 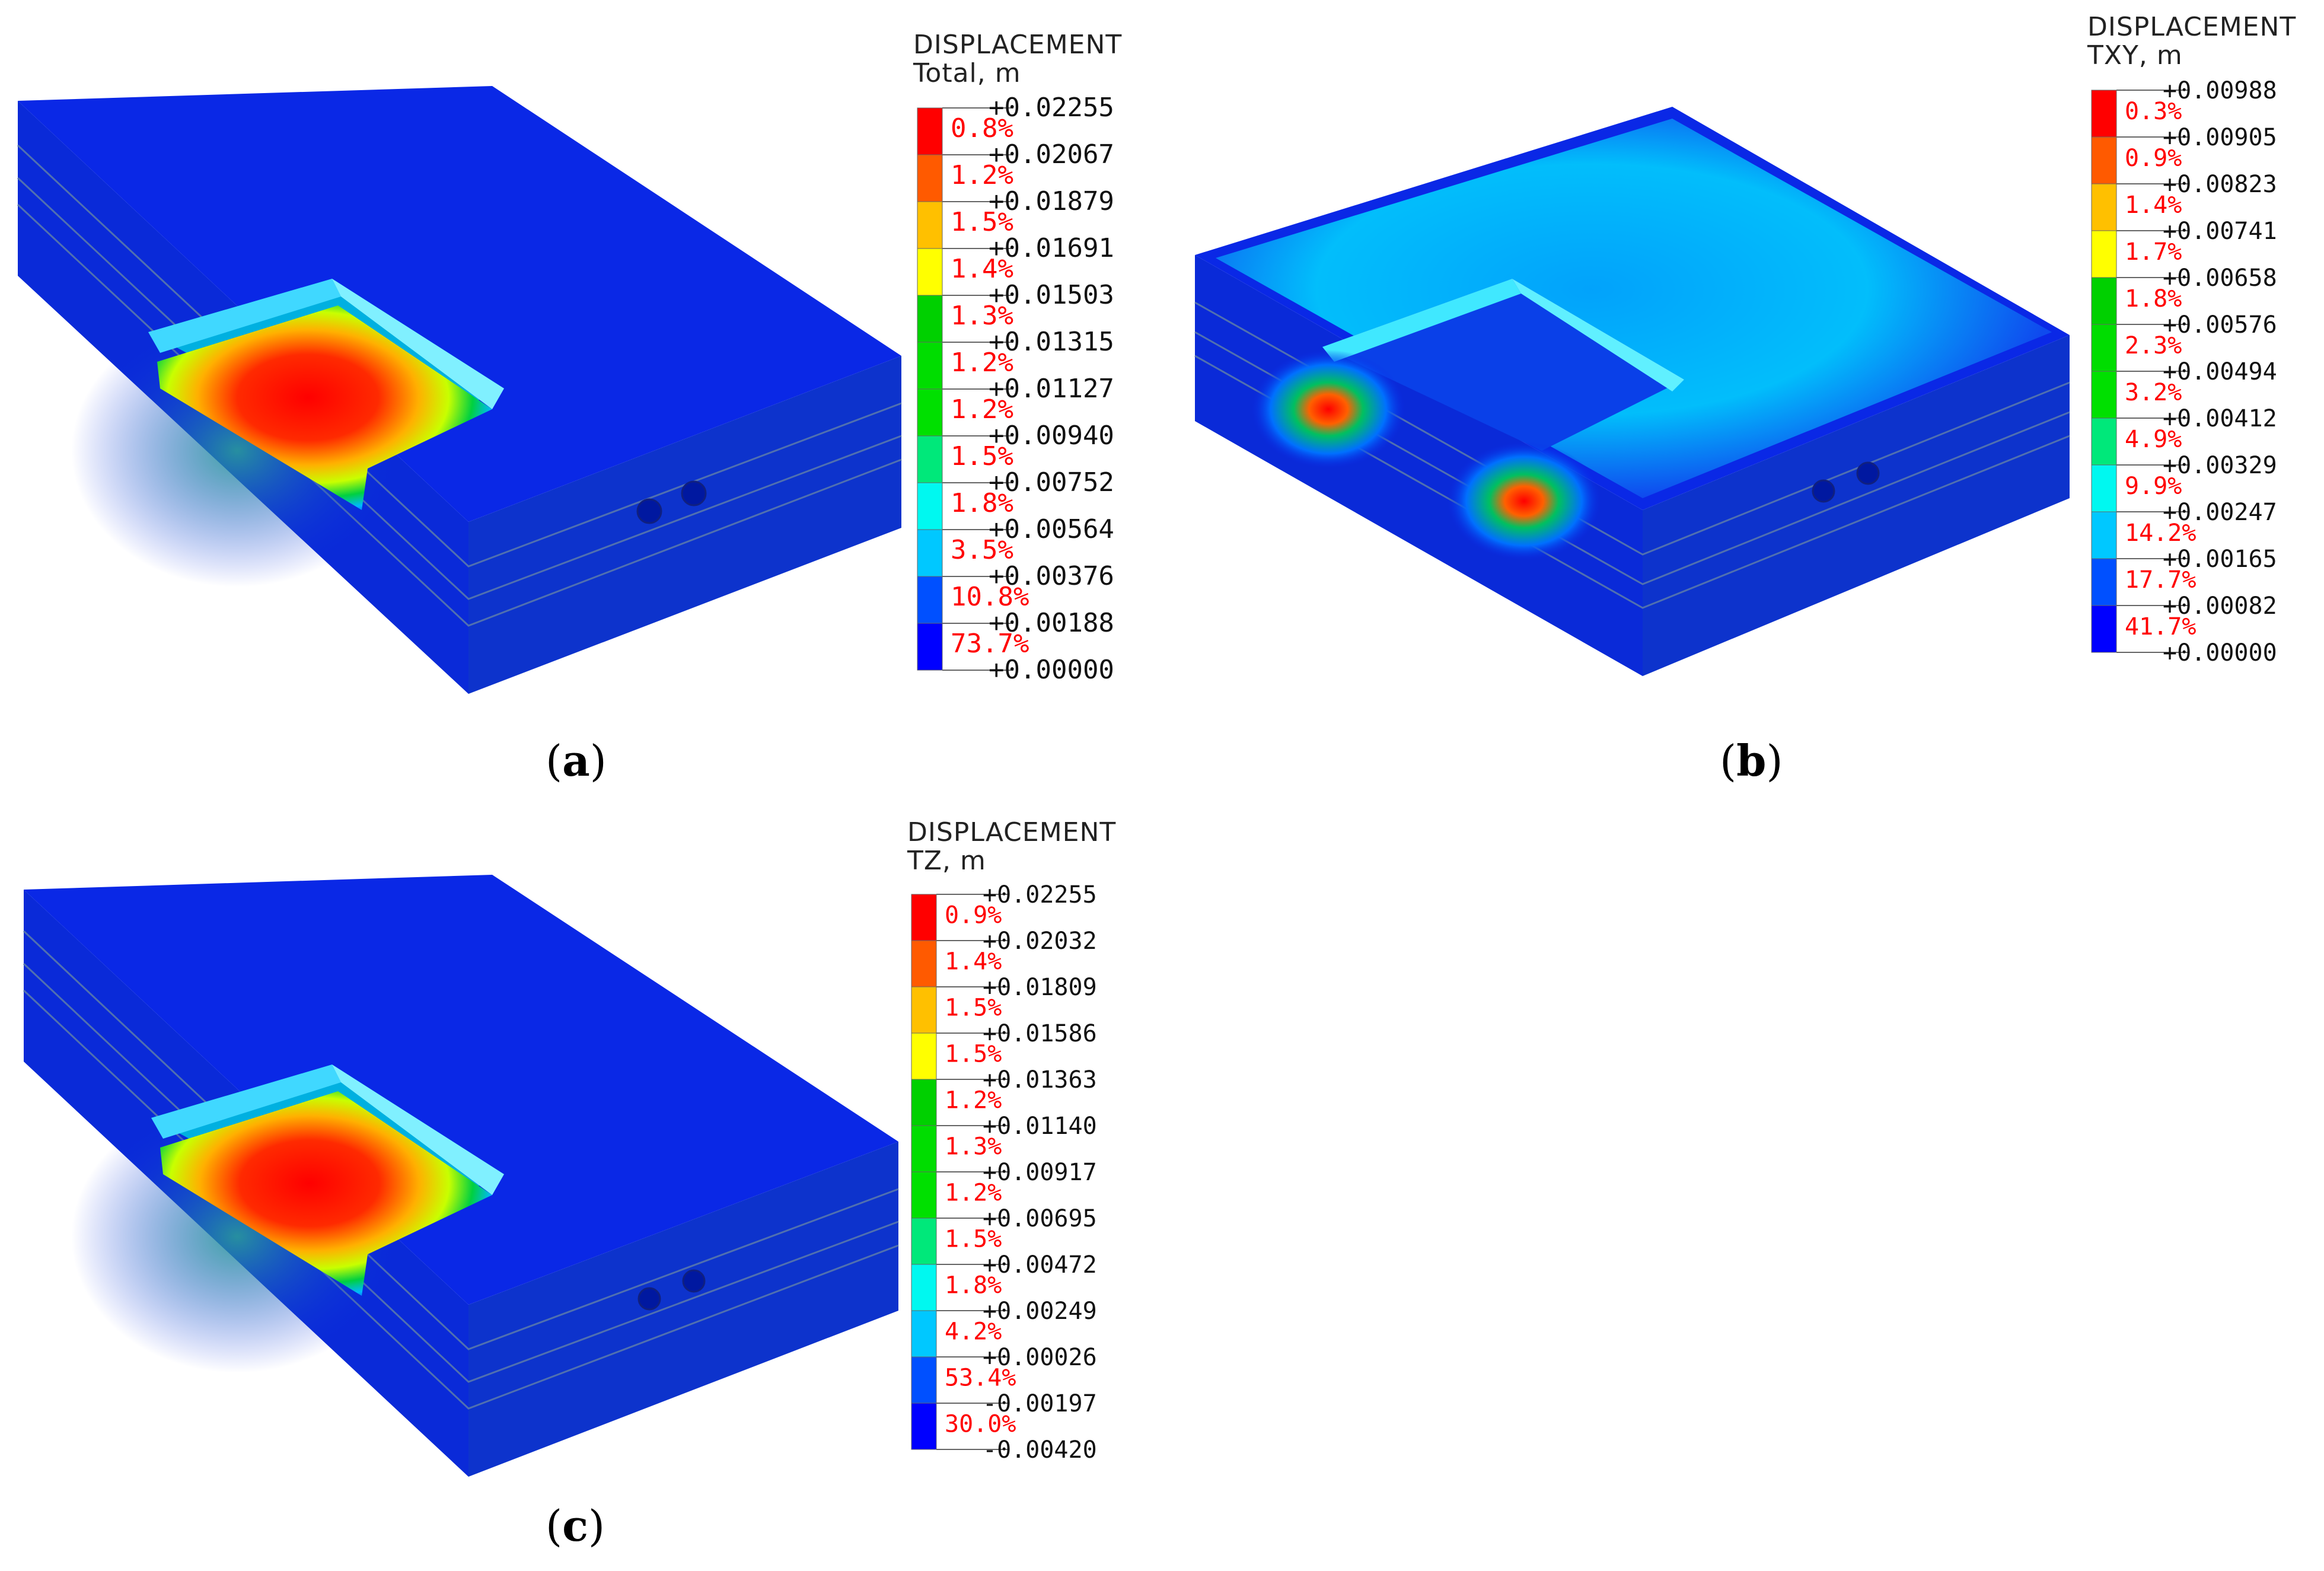 I want to click on legend-percent: 3.2%, so click(x=2153, y=392).